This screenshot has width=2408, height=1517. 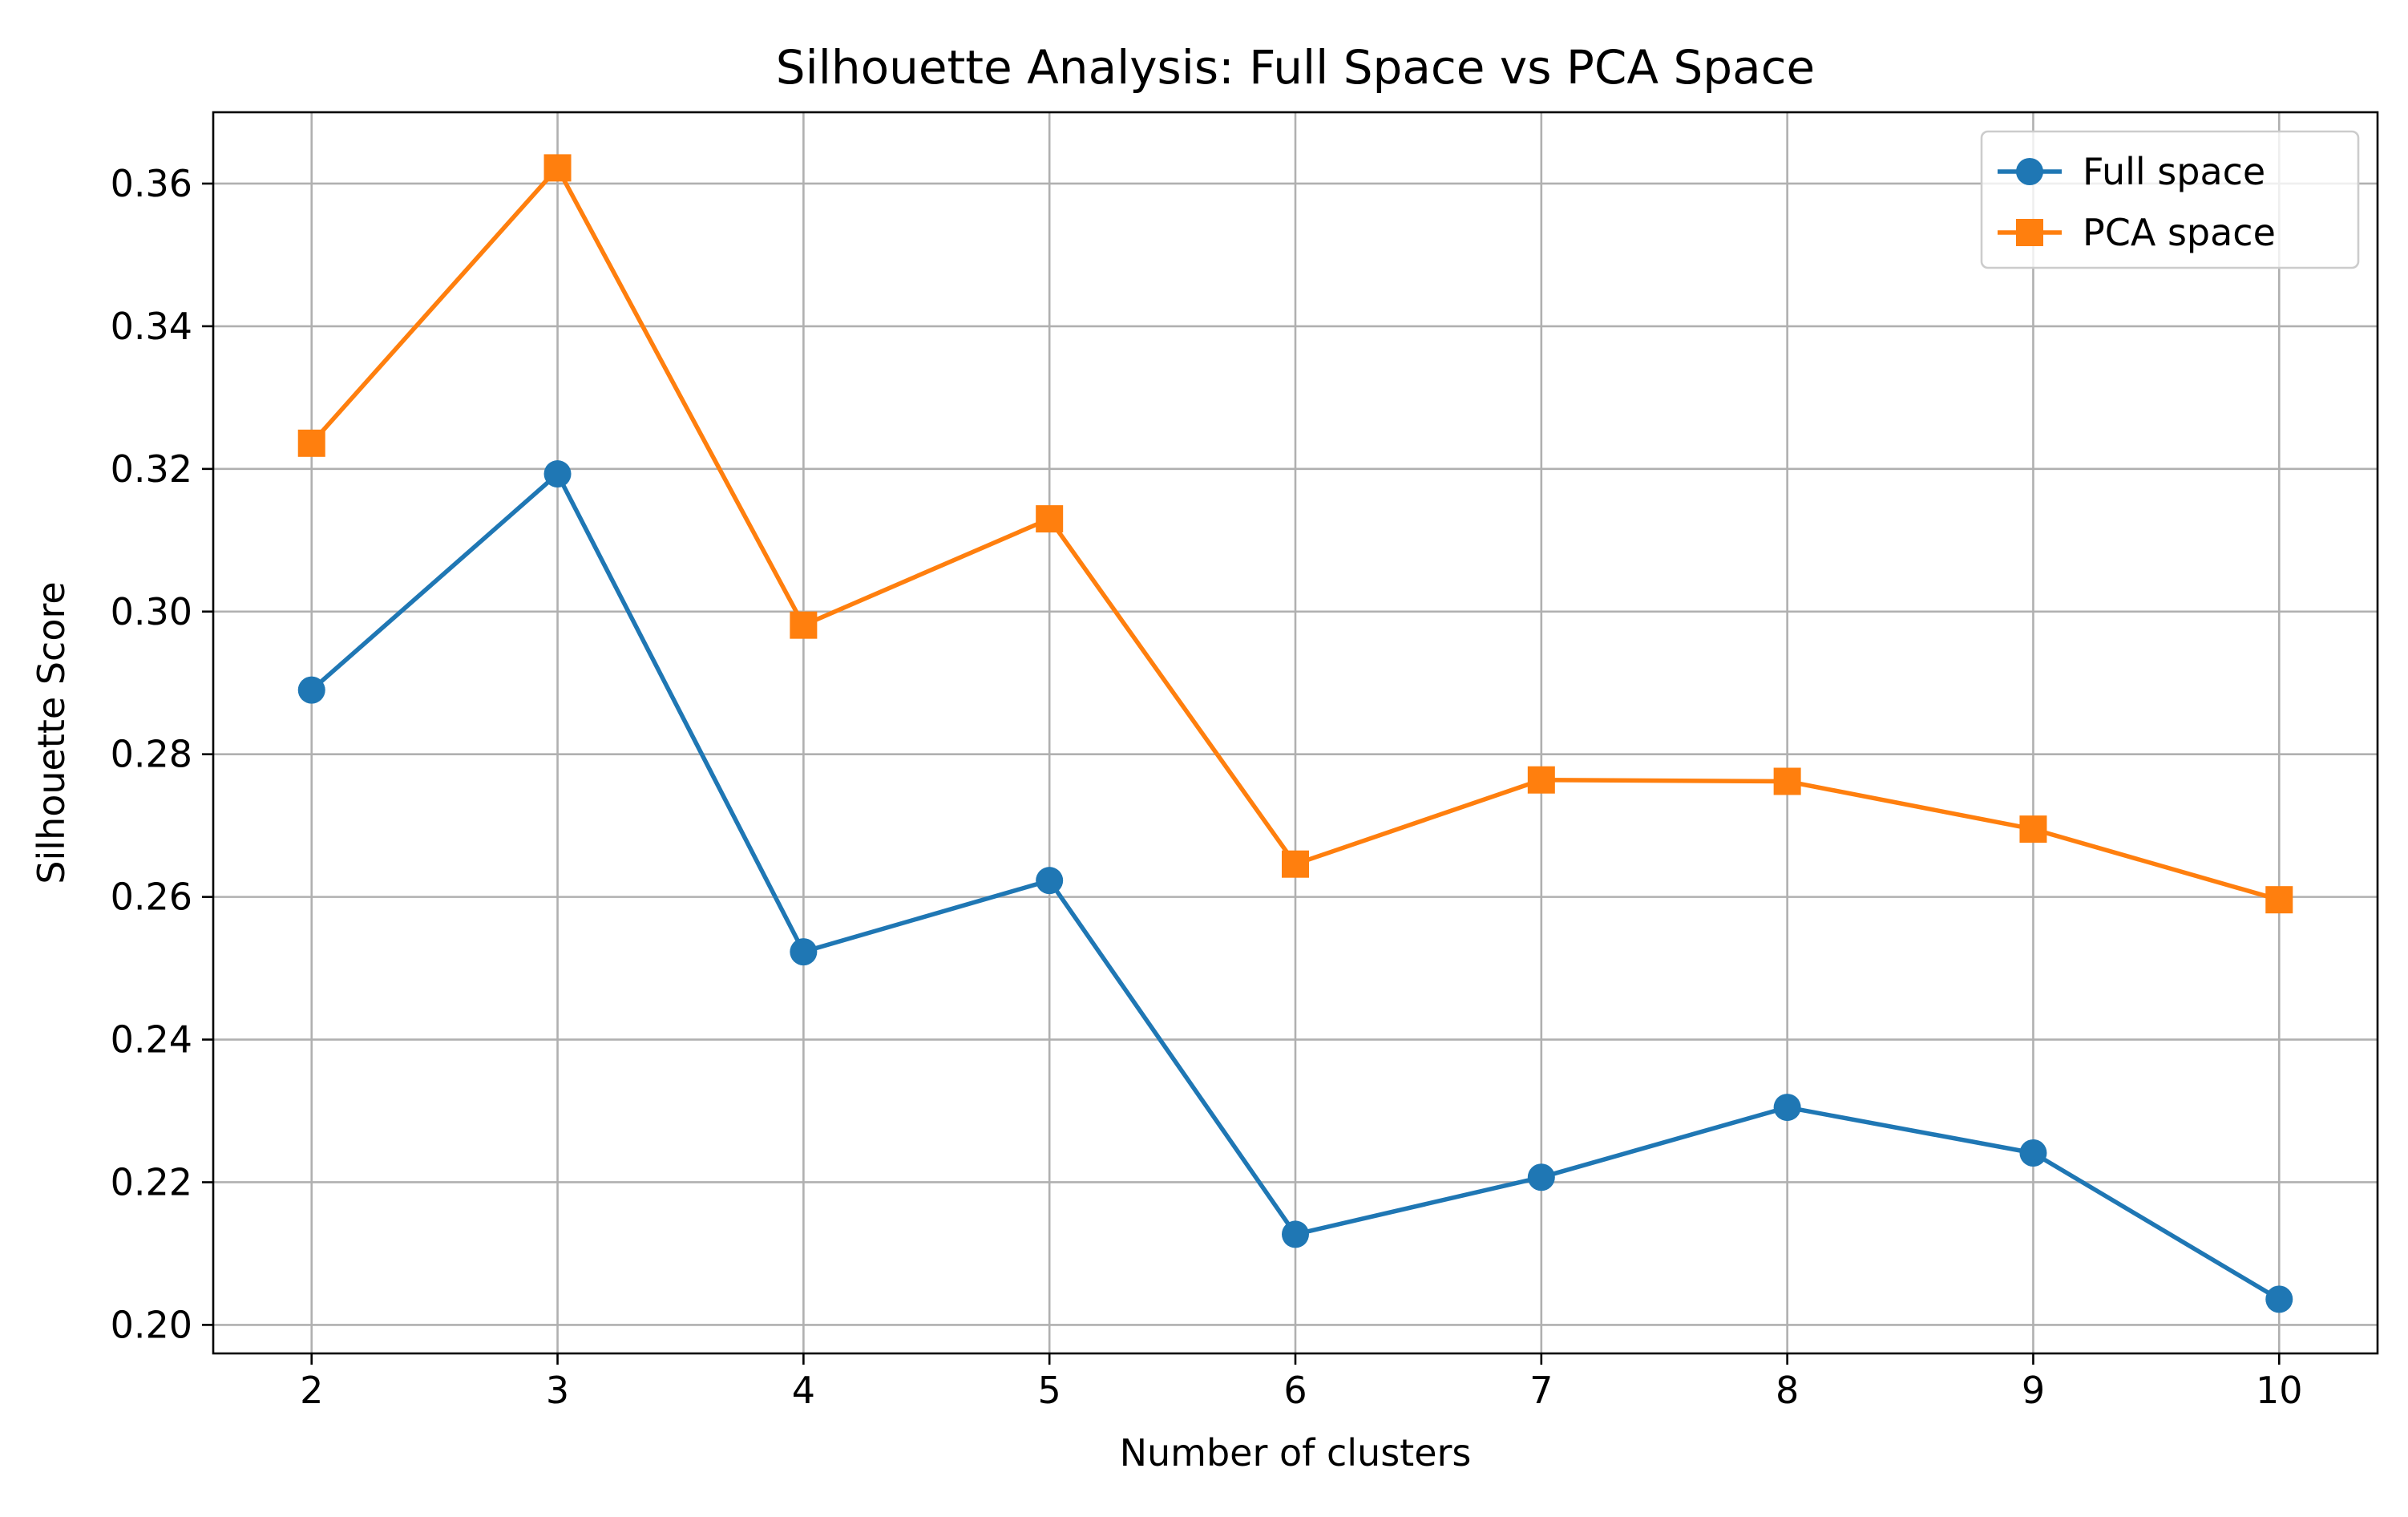 What do you see at coordinates (151, 611) in the screenshot?
I see `y-tick-label: 0.30` at bounding box center [151, 611].